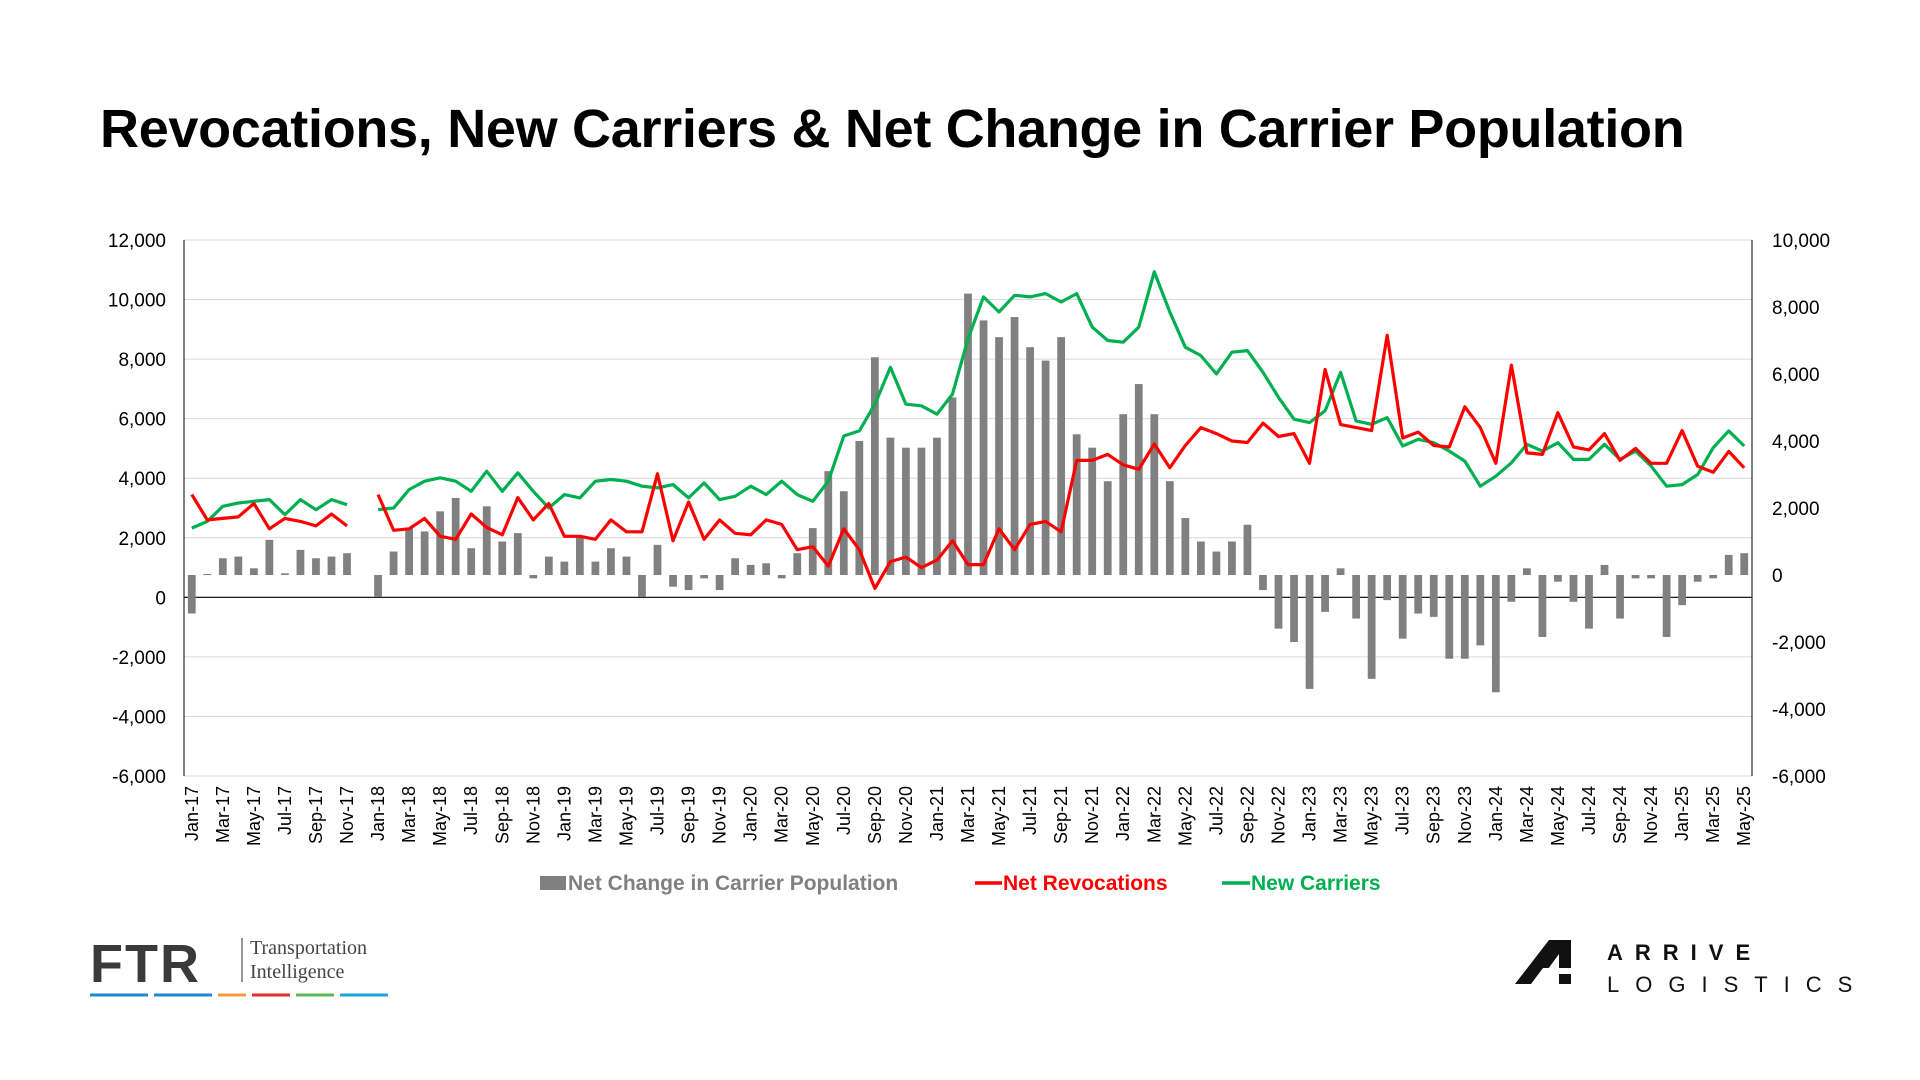 The height and width of the screenshot is (1080, 1920). Describe the element at coordinates (813, 816) in the screenshot. I see `x-tick-label: May-20` at that location.